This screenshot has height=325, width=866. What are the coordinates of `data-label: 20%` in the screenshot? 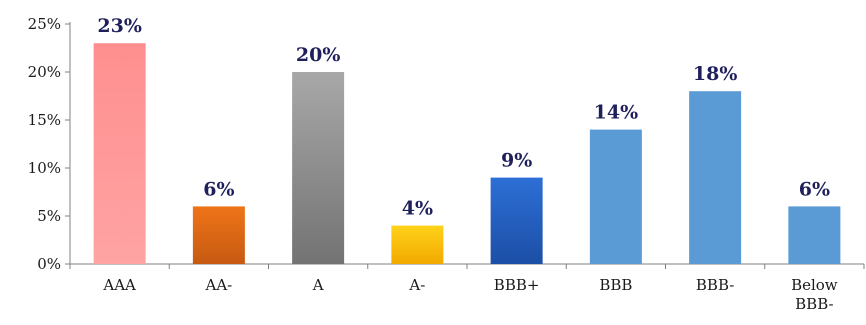 It's located at (318, 55).